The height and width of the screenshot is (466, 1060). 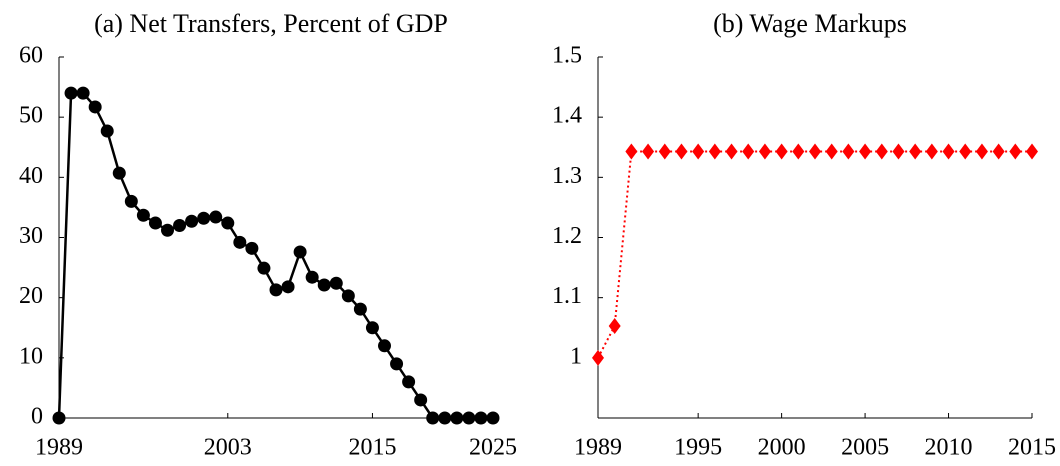 What do you see at coordinates (228, 448) in the screenshot?
I see `x-tick-label: 2003` at bounding box center [228, 448].